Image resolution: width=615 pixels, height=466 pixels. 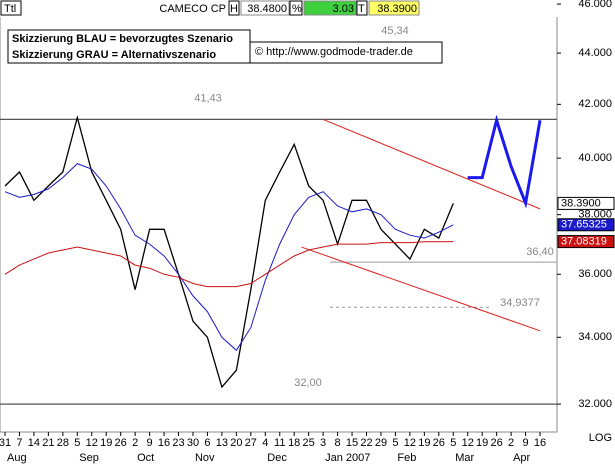 What do you see at coordinates (464, 458) in the screenshot?
I see `month-label: Mar` at bounding box center [464, 458].